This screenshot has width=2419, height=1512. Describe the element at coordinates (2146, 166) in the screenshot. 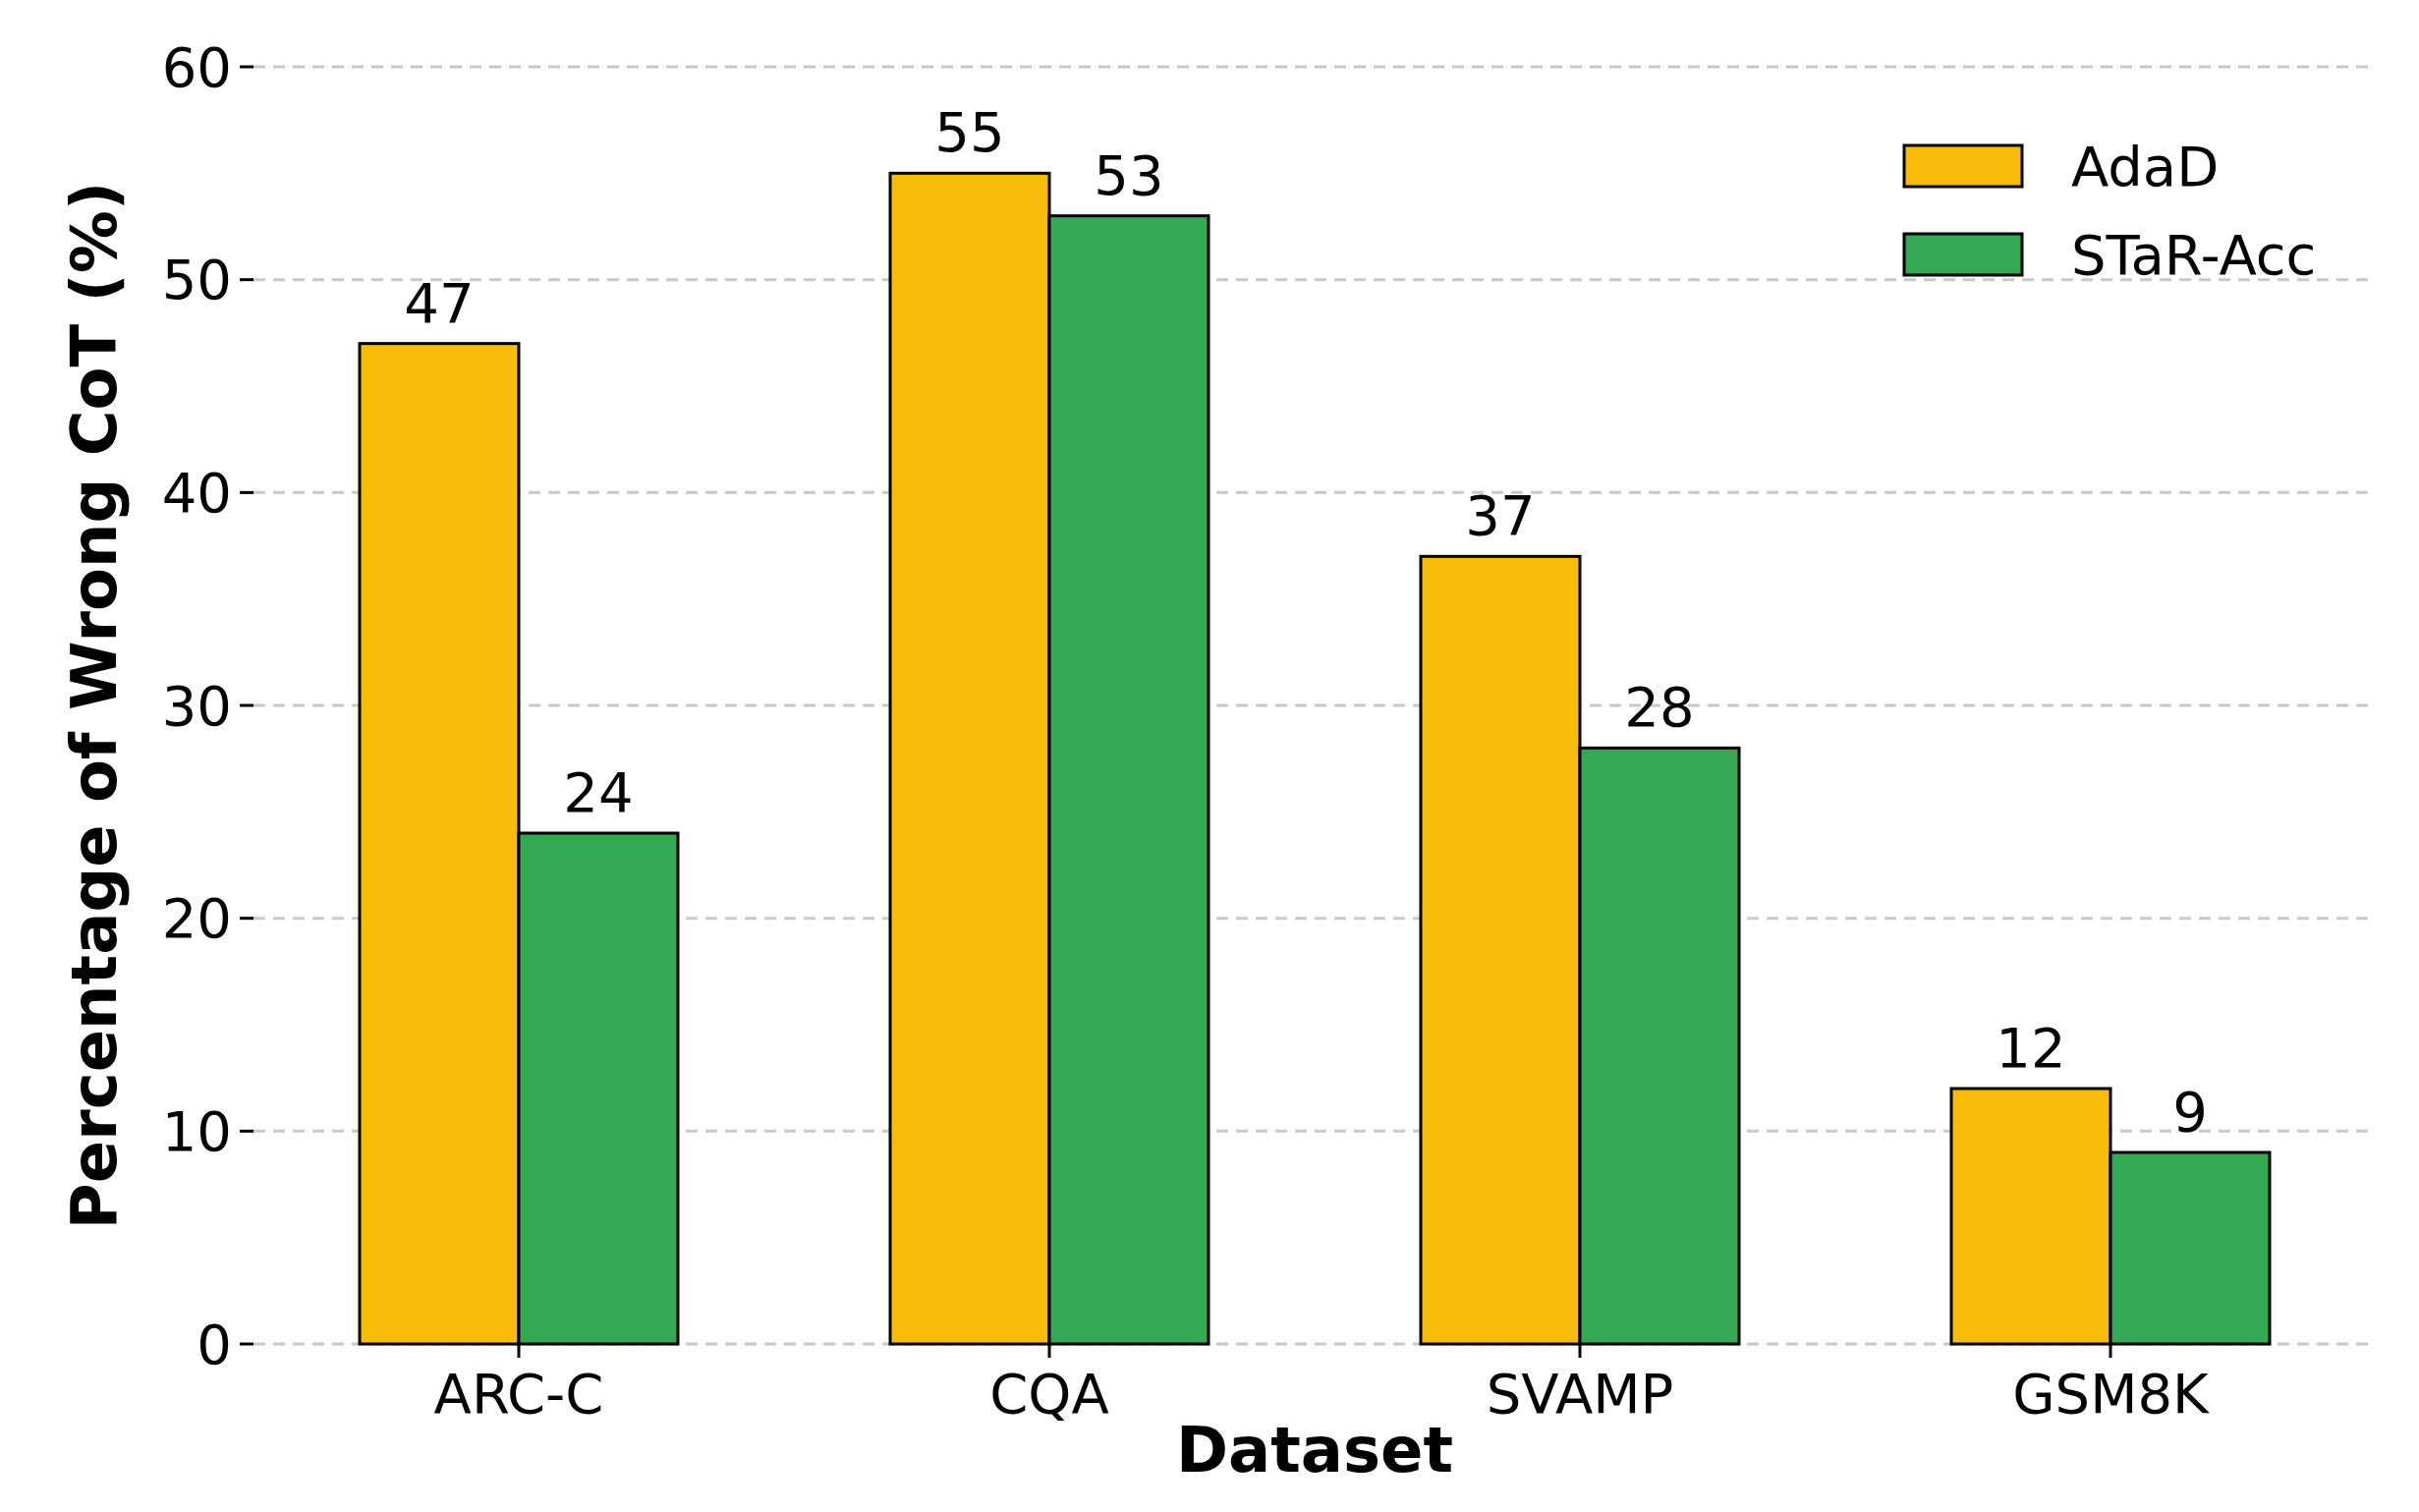

I see `legend-label: AdaD` at that location.